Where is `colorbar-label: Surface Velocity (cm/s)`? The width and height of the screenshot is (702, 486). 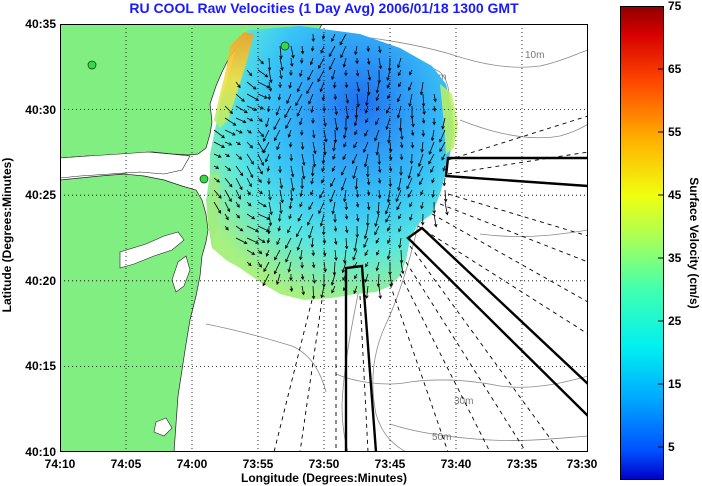 colorbar-label: Surface Velocity (cm/s) is located at coordinates (694, 243).